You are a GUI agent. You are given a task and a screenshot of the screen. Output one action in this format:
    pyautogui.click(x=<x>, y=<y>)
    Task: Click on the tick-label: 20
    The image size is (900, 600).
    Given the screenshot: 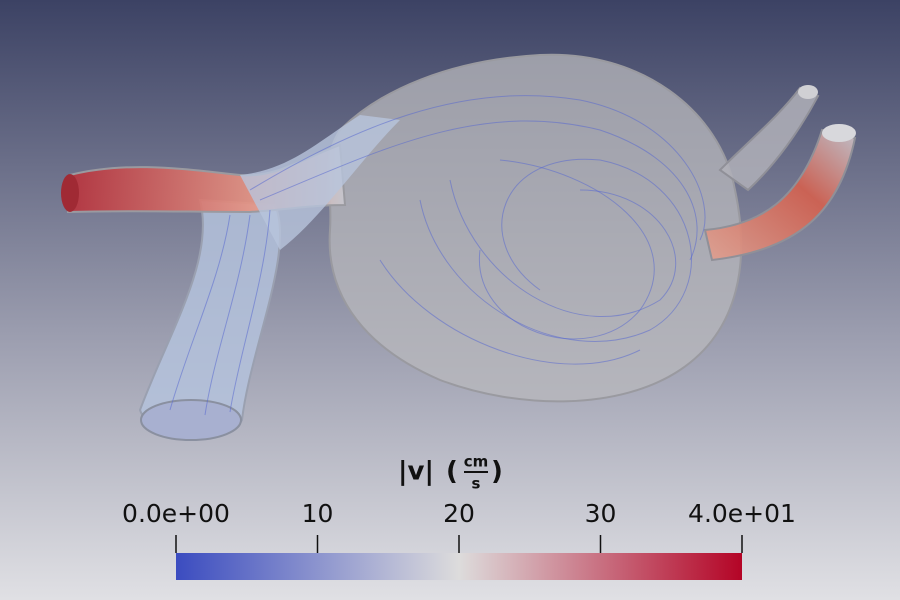 What is the action you would take?
    pyautogui.click(x=459, y=513)
    